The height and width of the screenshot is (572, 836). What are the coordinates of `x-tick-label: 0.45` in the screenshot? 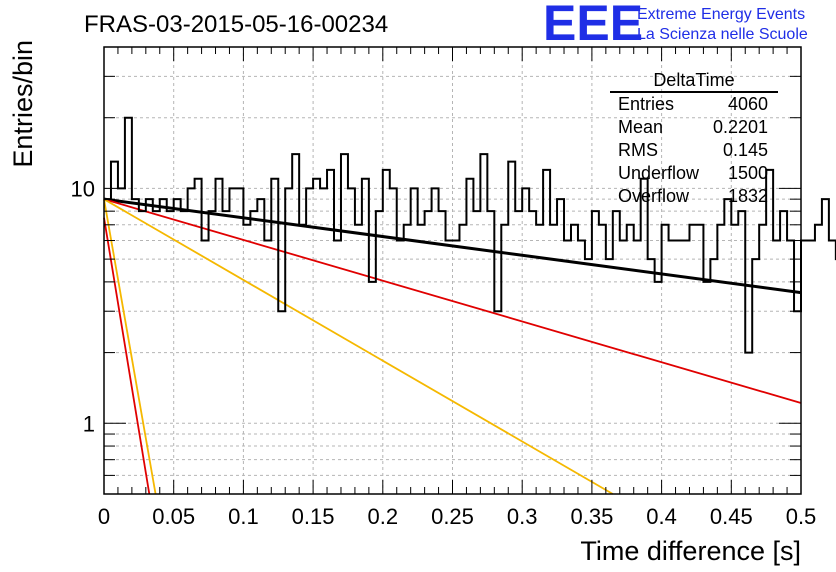 It's located at (731, 516).